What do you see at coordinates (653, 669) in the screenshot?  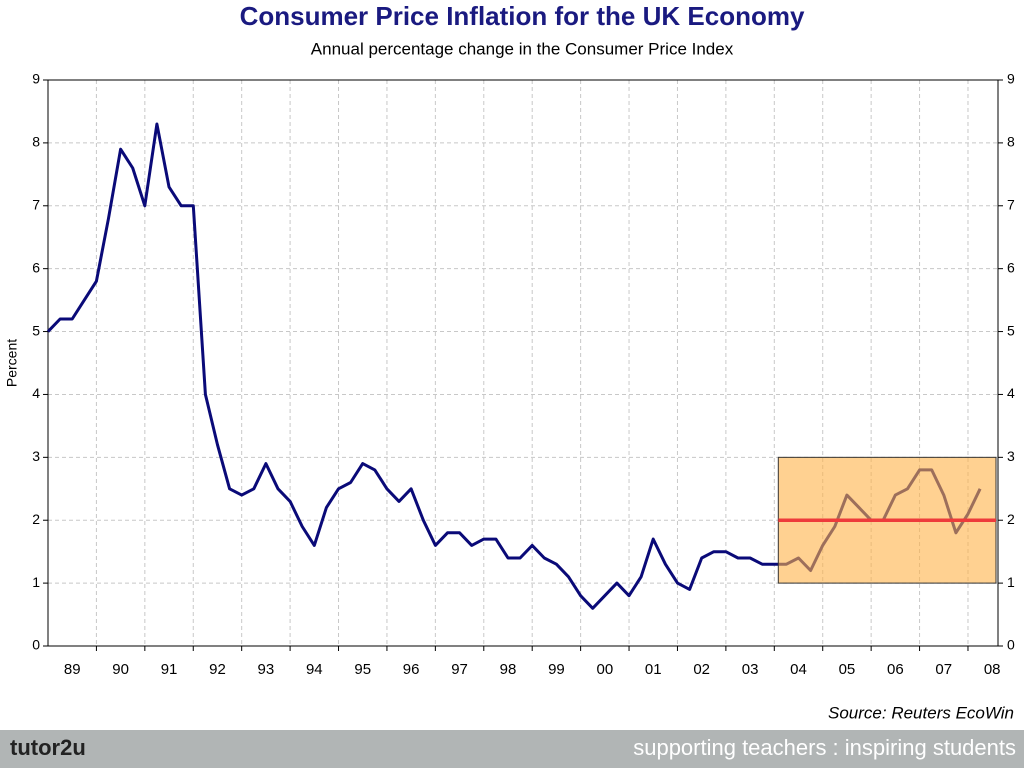 I see `x-tick-label: 01` at bounding box center [653, 669].